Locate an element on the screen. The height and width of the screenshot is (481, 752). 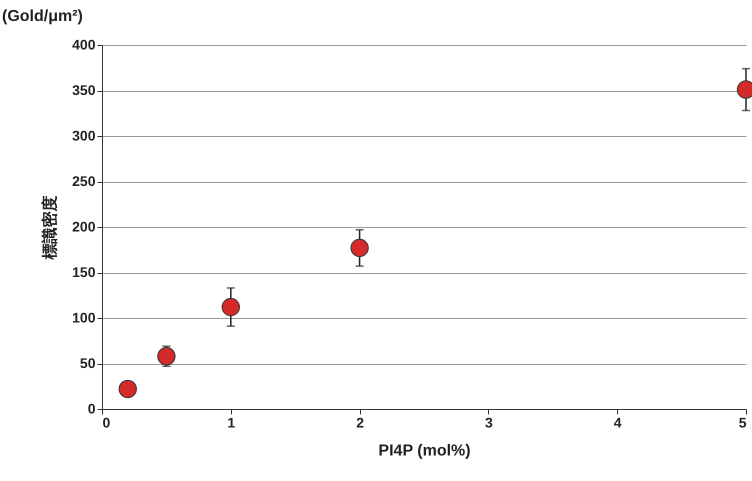
x-tick-label: 3 is located at coordinates (489, 422).